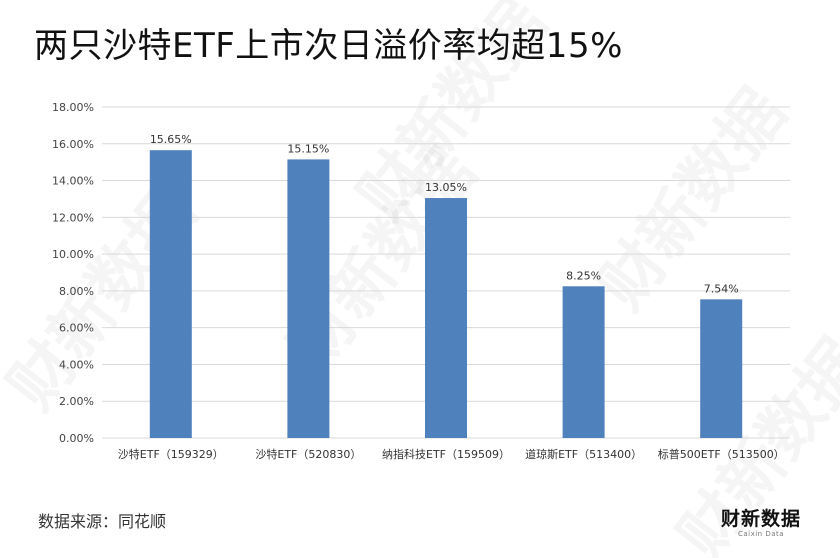 This screenshot has width=840, height=558. Describe the element at coordinates (583, 275) in the screenshot. I see `data-label: 8.25%` at that location.